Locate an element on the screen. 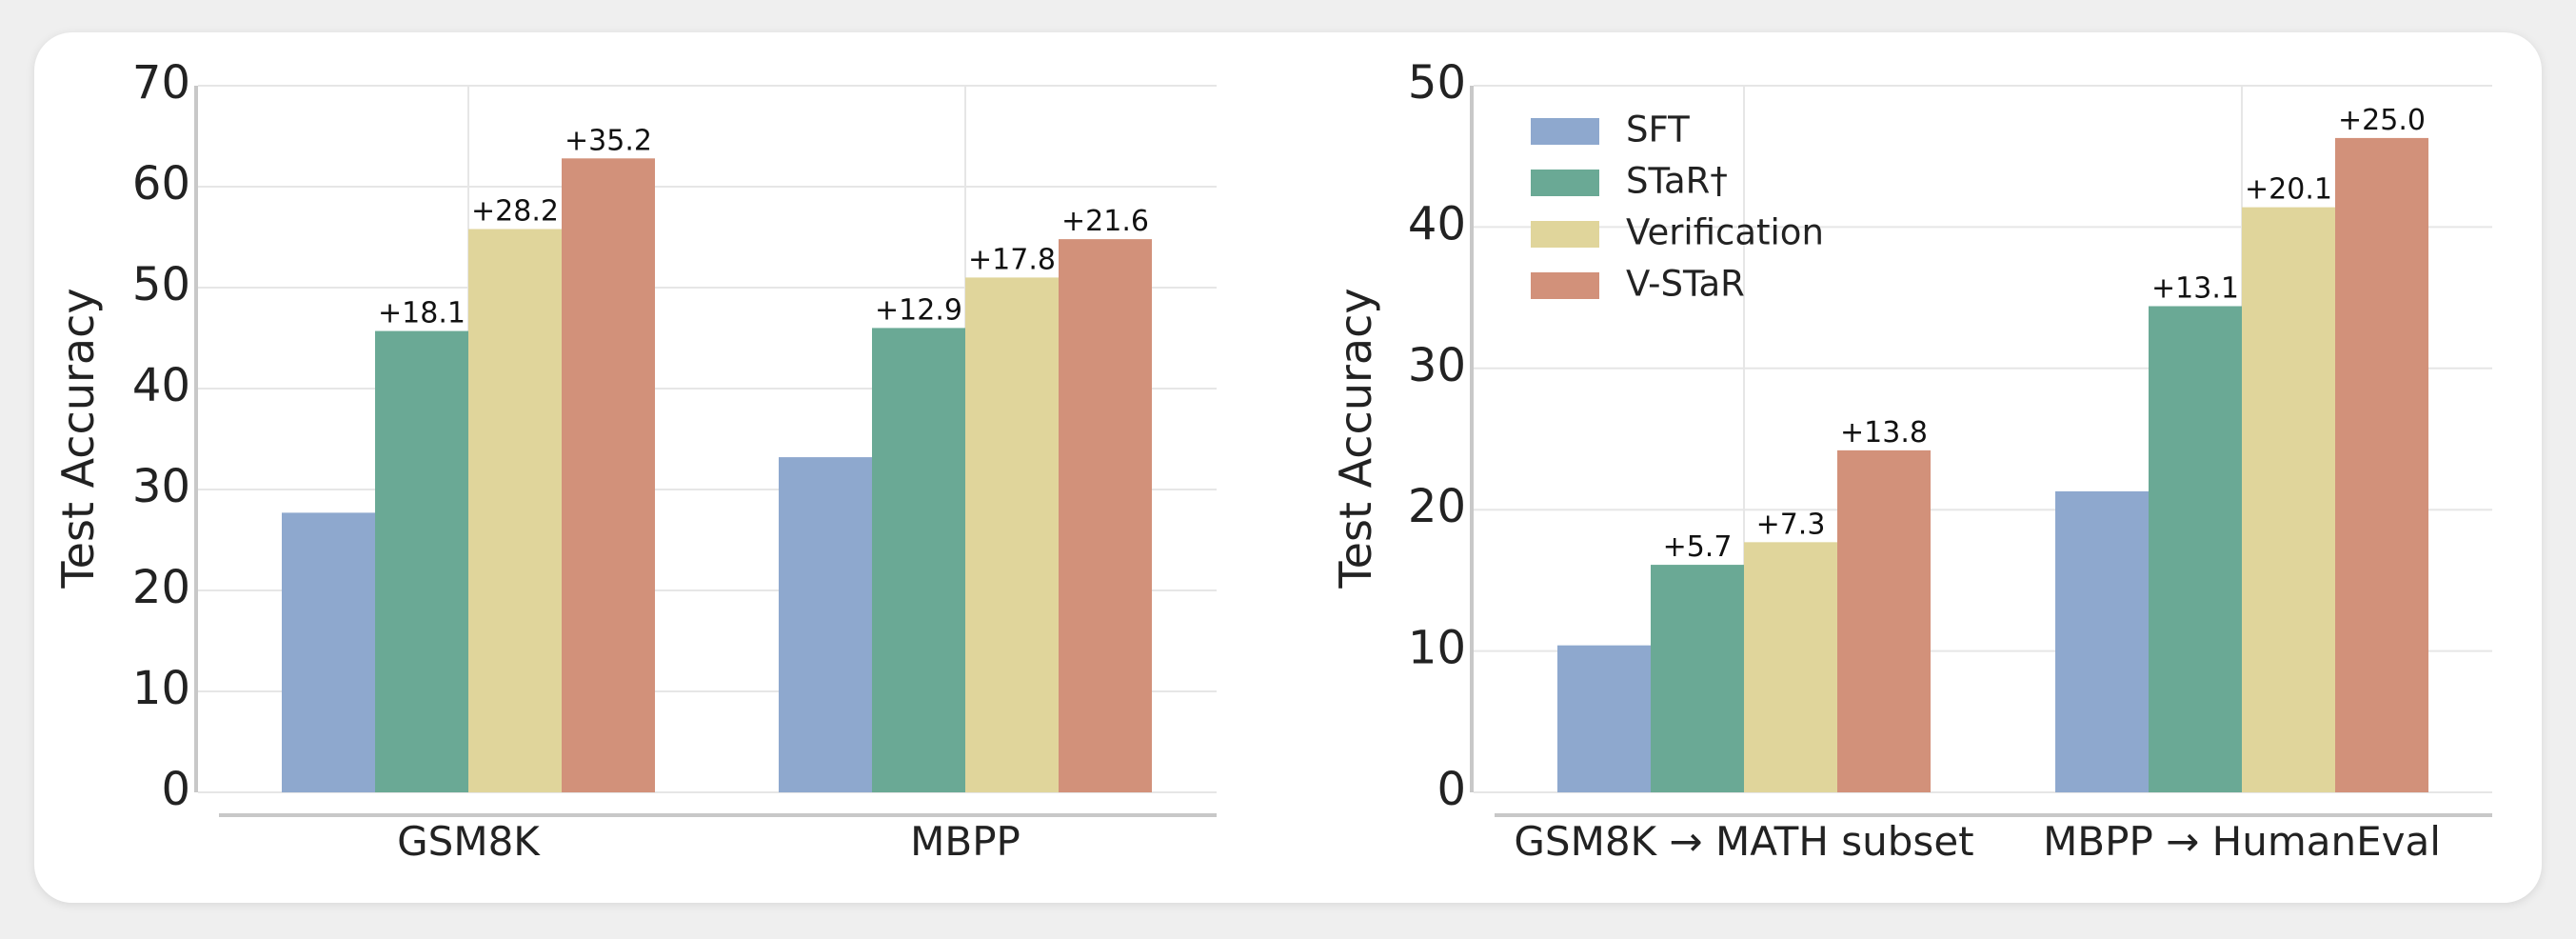 This screenshot has height=939, width=2576. x-category-label: GSM8K → MATH subset is located at coordinates (1743, 841).